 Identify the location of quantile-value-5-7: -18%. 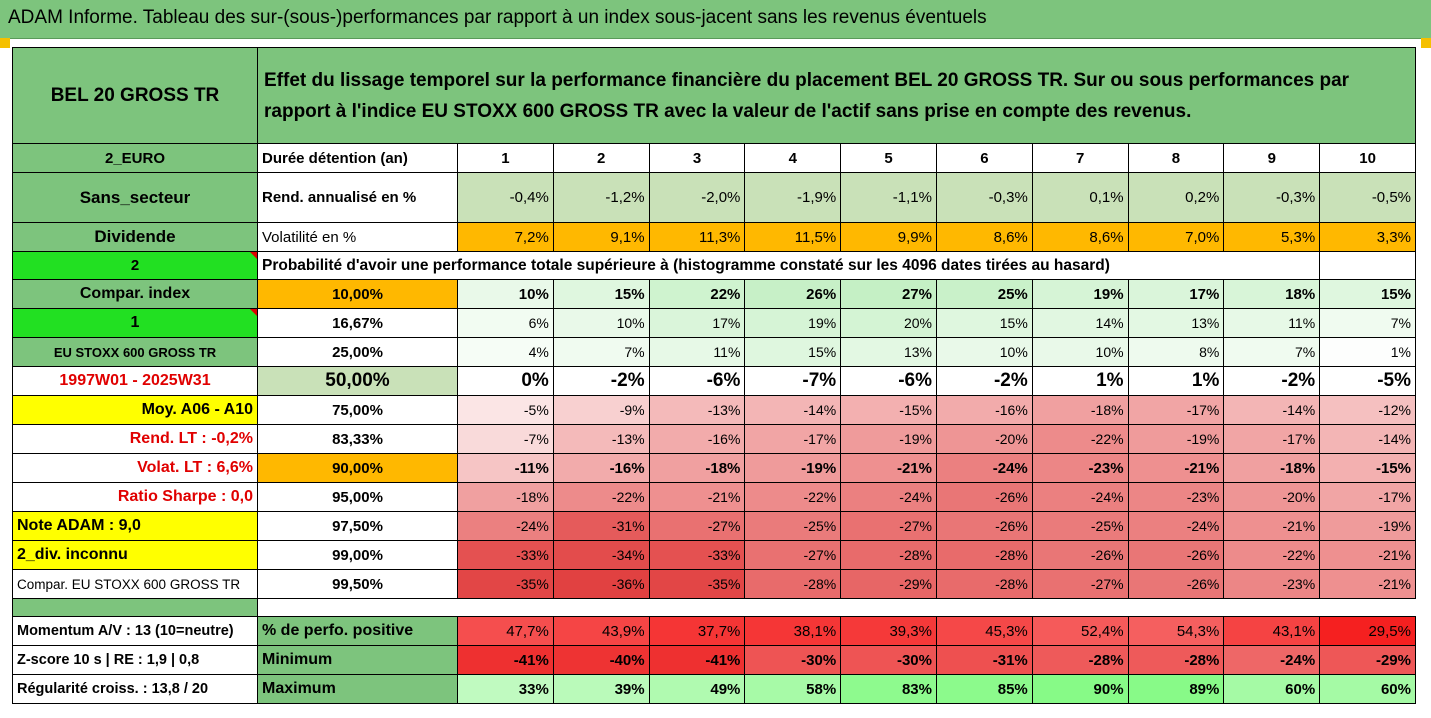
(1080, 410).